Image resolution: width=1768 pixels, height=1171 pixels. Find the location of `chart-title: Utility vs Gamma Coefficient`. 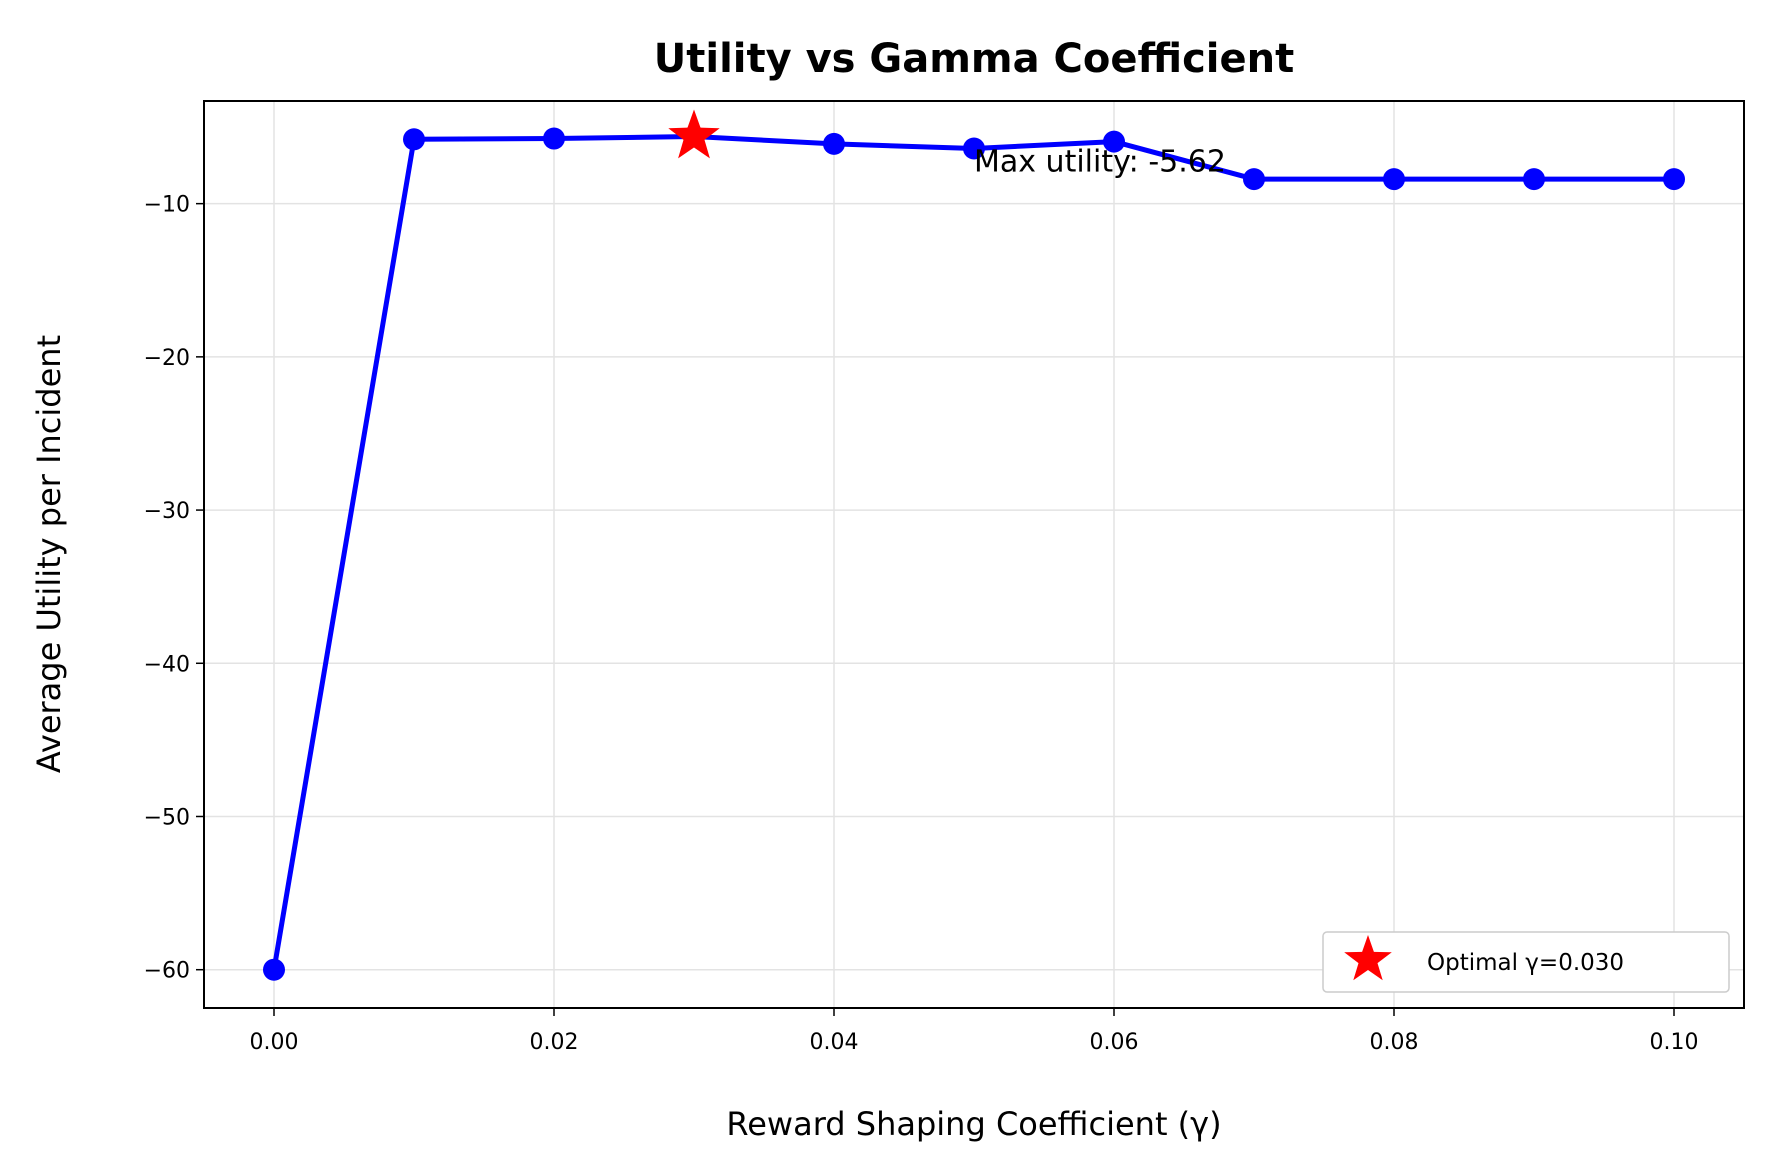

chart-title: Utility vs Gamma Coefficient is located at coordinates (974, 59).